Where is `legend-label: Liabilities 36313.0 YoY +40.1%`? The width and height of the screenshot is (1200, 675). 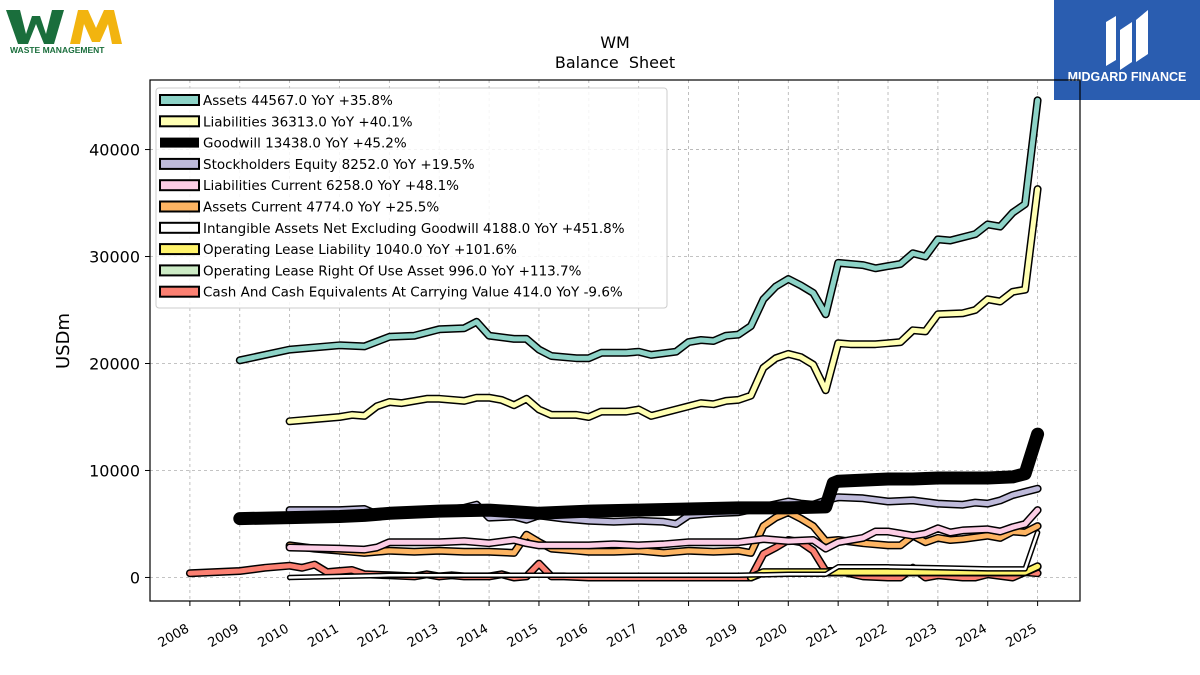
legend-label: Liabilities 36313.0 YoY +40.1% is located at coordinates (308, 122).